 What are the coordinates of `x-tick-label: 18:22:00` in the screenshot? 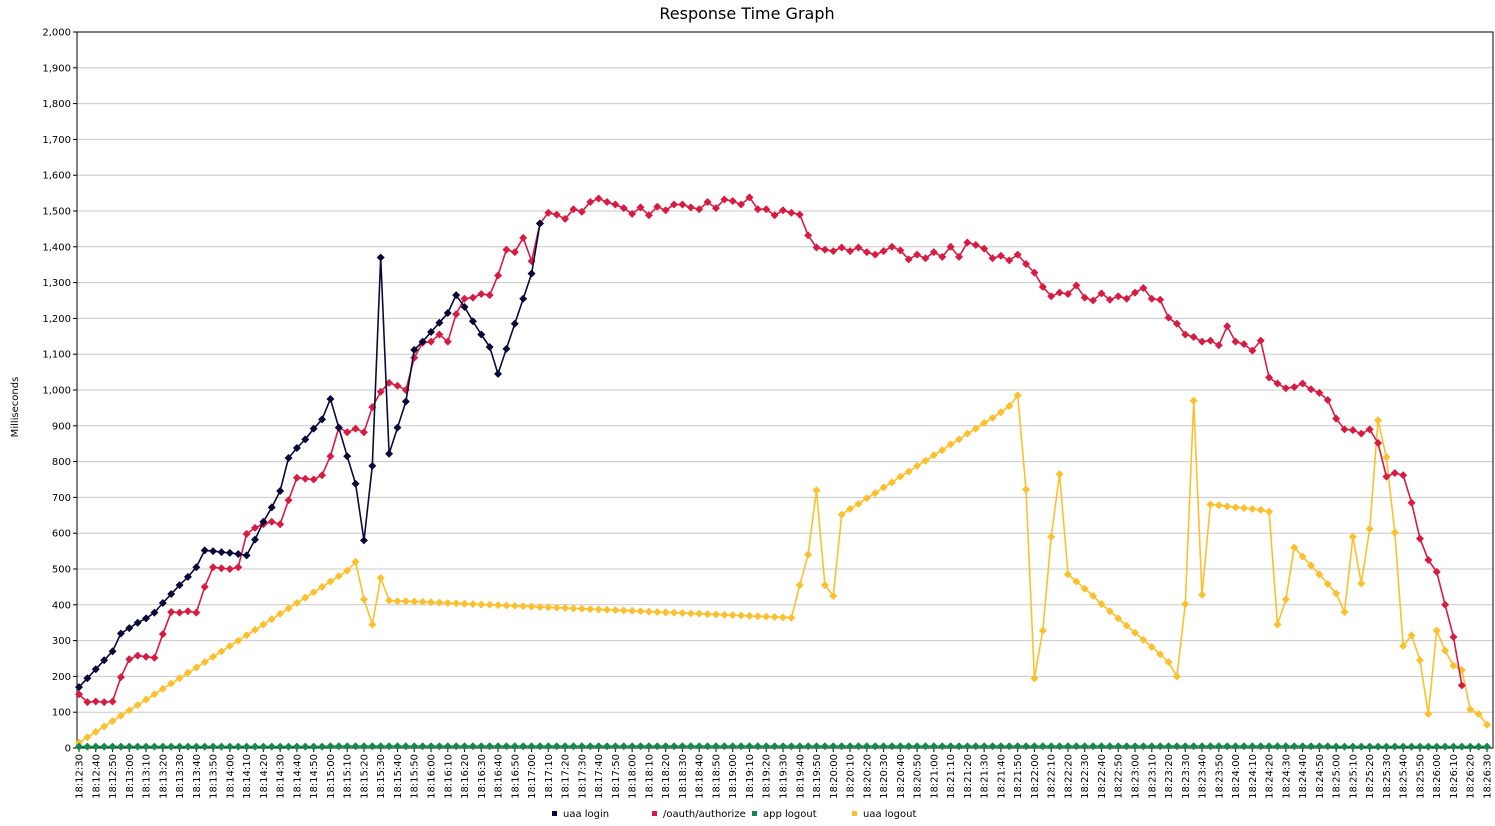 It's located at (1035, 776).